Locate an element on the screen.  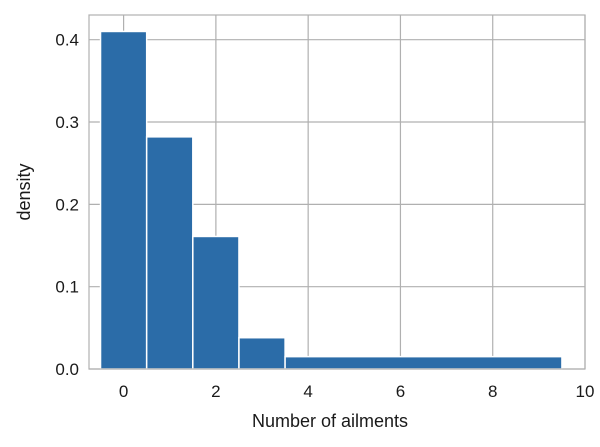
x-tick-label: 6 is located at coordinates (400, 391).